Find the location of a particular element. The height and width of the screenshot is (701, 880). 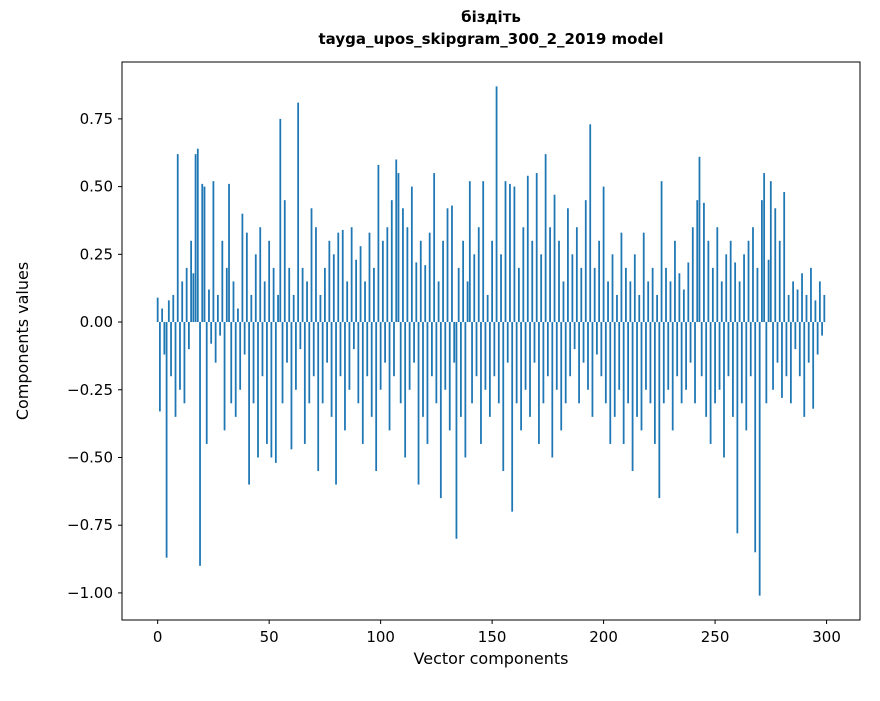

x-tick-label: 150 is located at coordinates (492, 637).